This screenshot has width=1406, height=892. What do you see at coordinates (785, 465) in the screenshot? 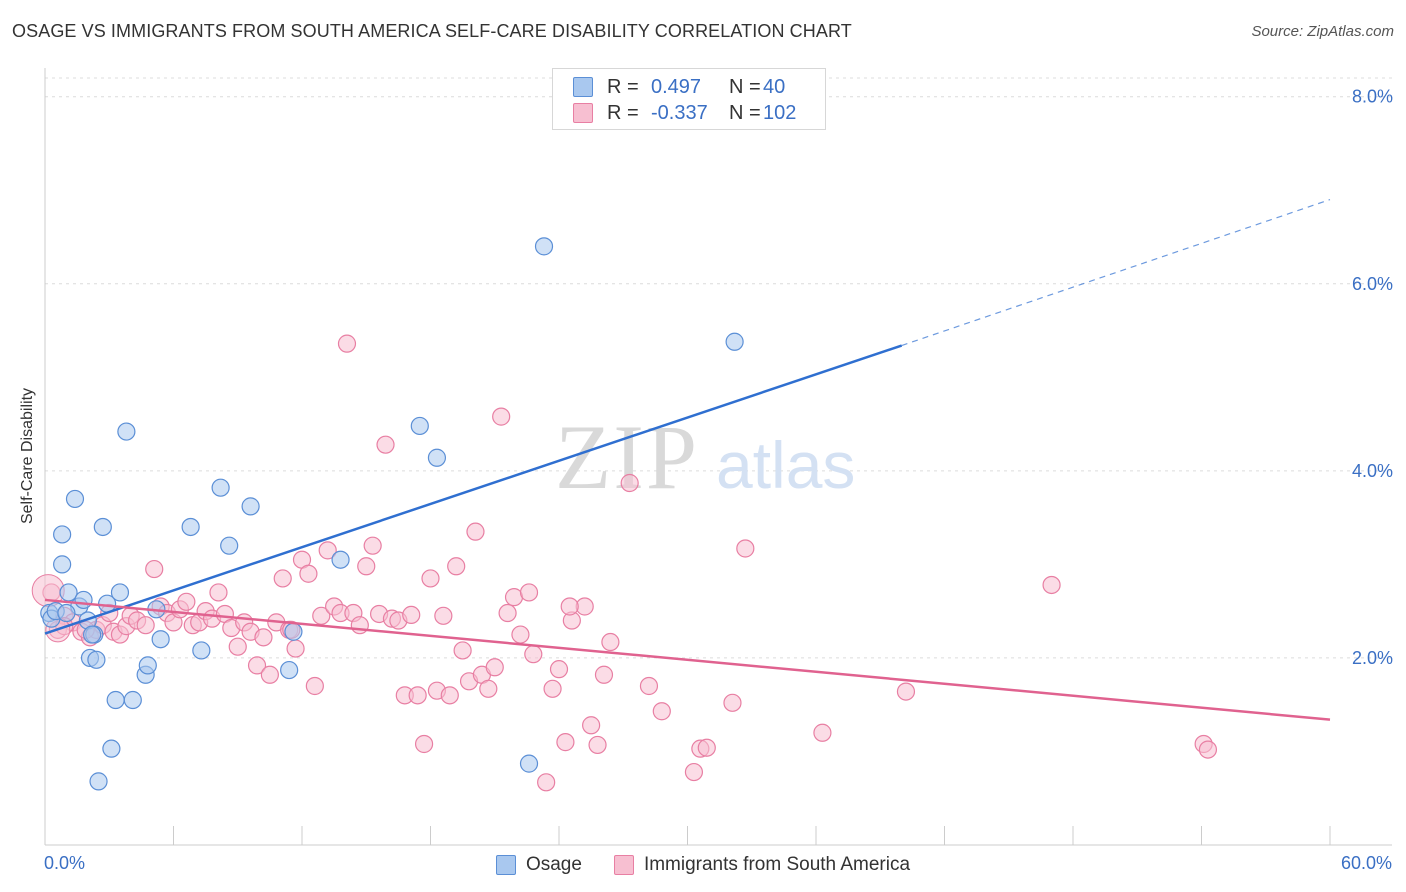
I see `watermark-atlas: atlas` at bounding box center [785, 465].